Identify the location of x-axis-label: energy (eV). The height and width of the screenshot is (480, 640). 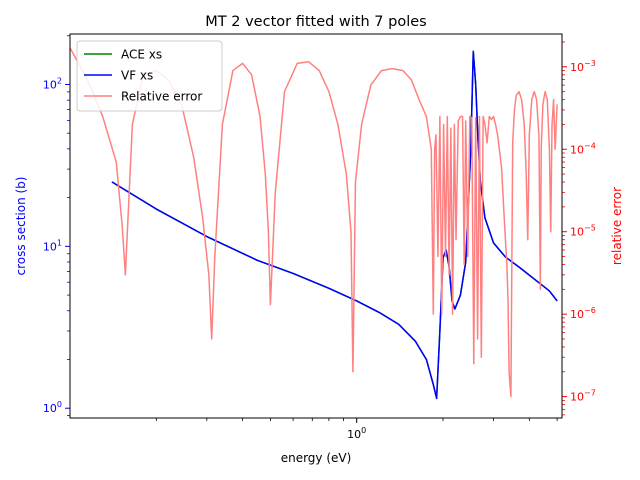
(316, 458).